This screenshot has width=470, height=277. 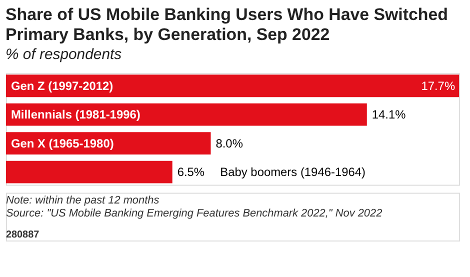 I want to click on data-label: 8.0%, so click(x=230, y=143).